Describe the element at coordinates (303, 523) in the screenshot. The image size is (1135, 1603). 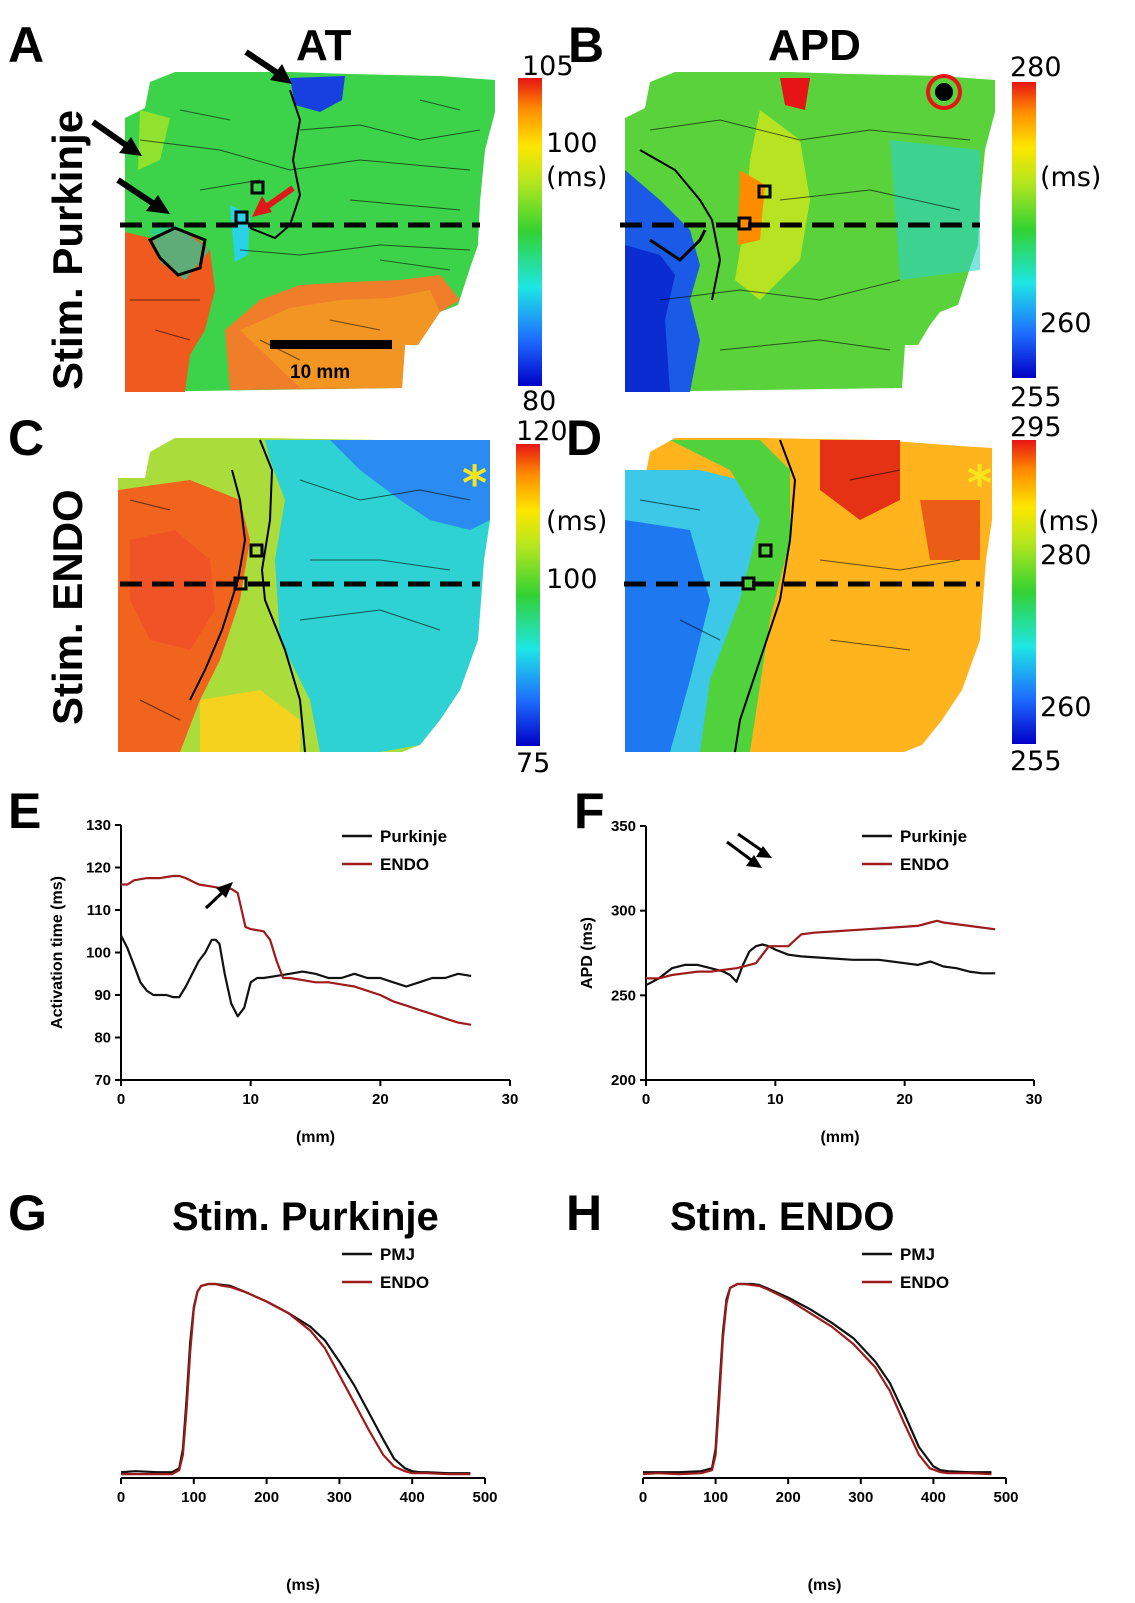
I see `map-c-markers: *` at that location.